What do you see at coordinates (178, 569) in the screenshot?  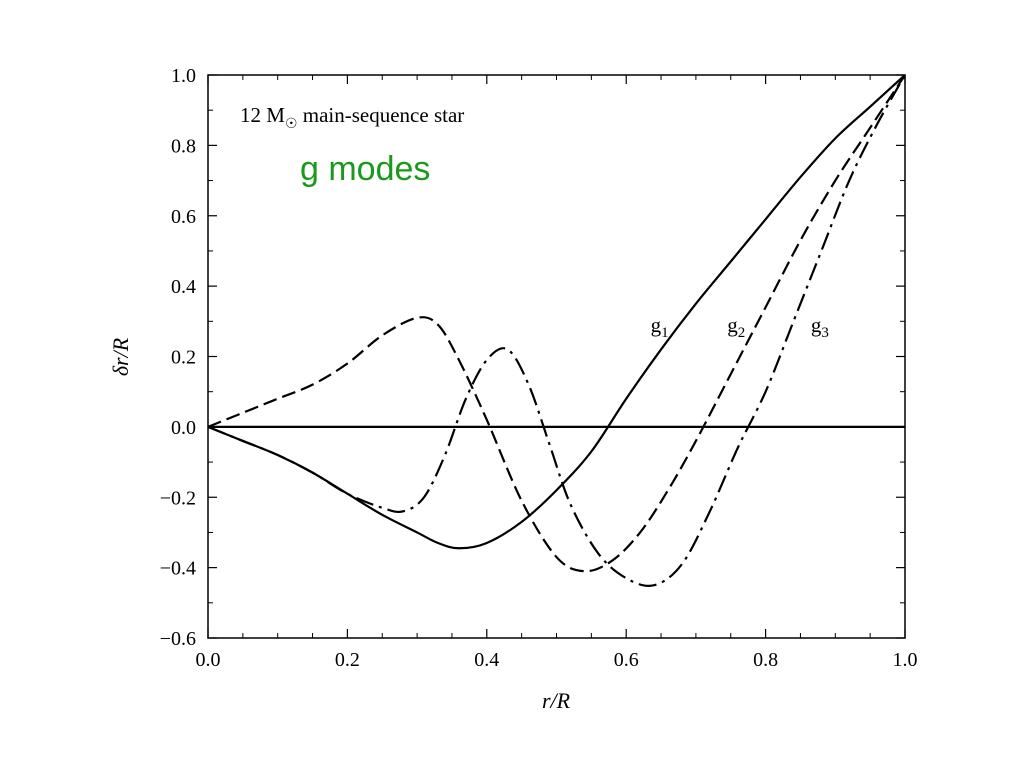 I see `y-tick-label-1: −0.4` at bounding box center [178, 569].